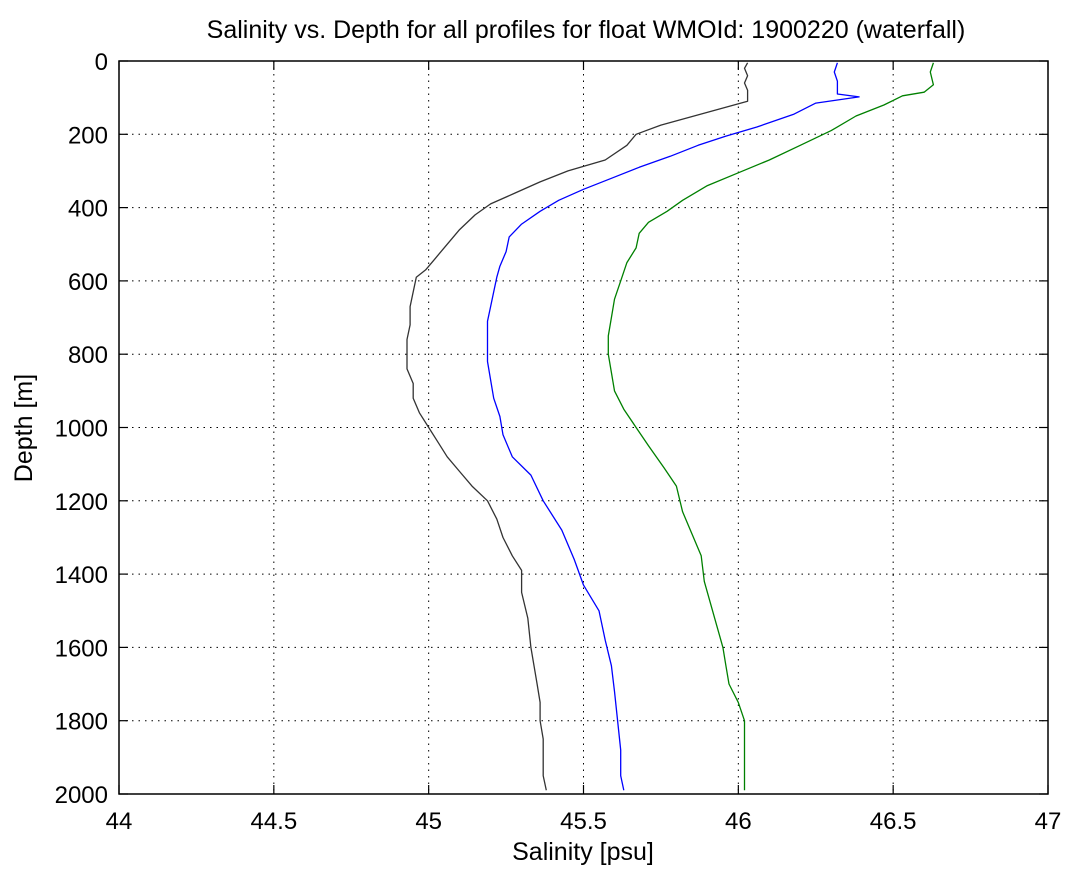  I want to click on x-tick-label: 45, so click(428, 821).